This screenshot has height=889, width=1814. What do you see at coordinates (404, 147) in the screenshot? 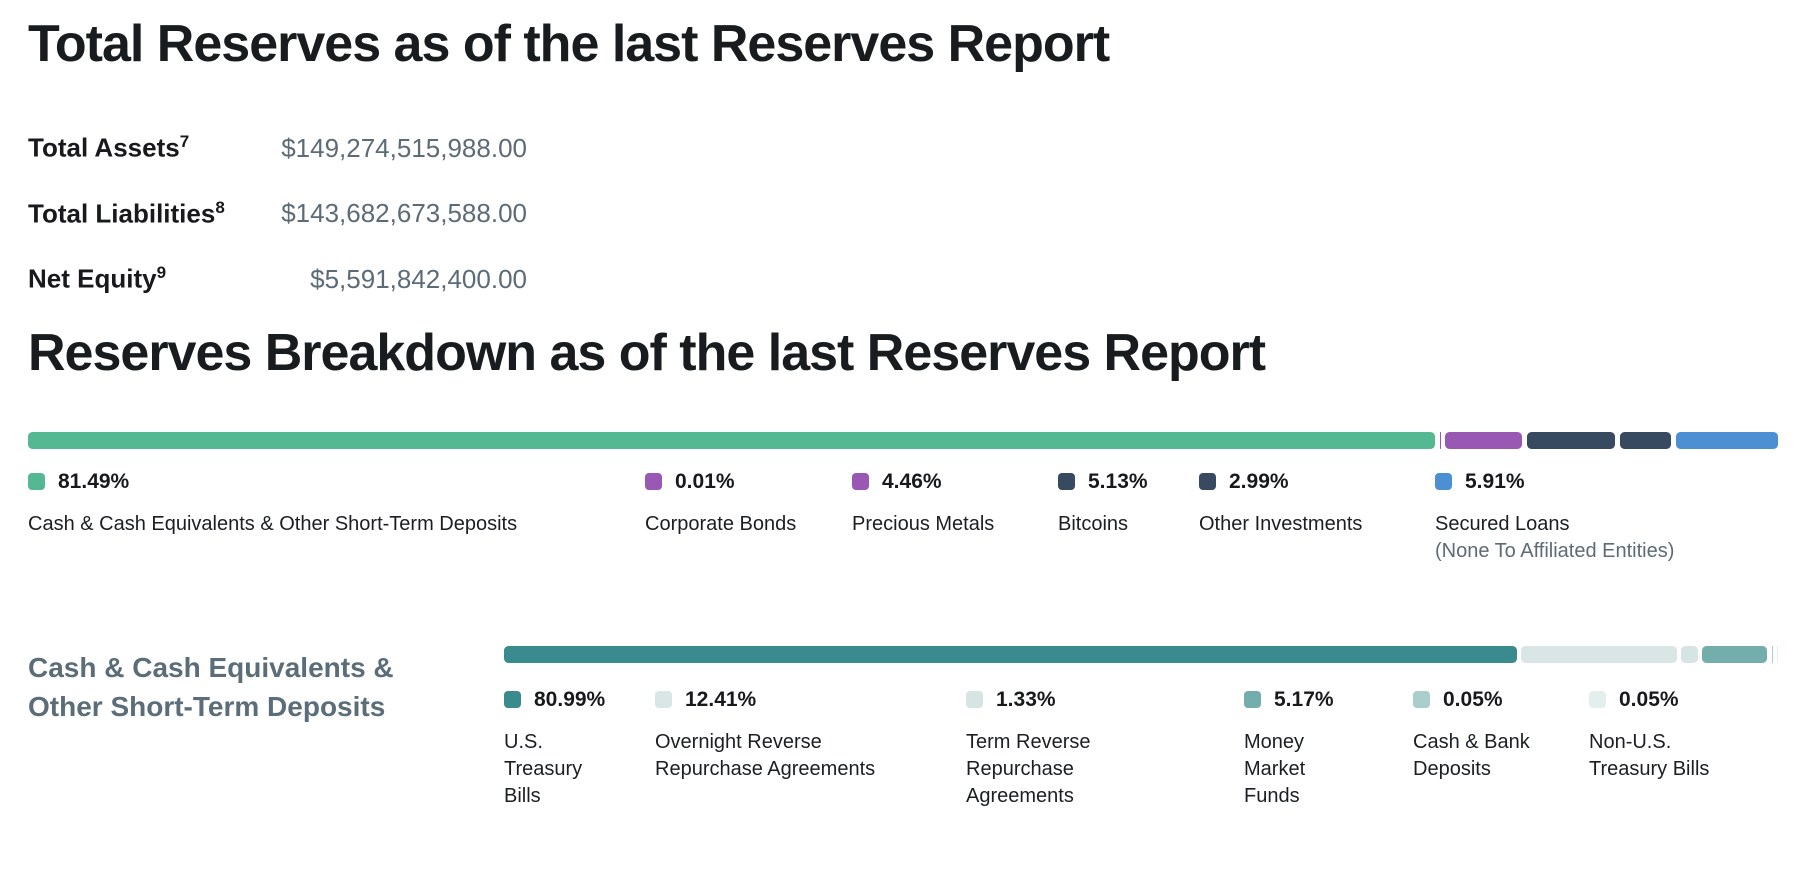
I see `stat-value: $149,274,515,988.00` at bounding box center [404, 147].